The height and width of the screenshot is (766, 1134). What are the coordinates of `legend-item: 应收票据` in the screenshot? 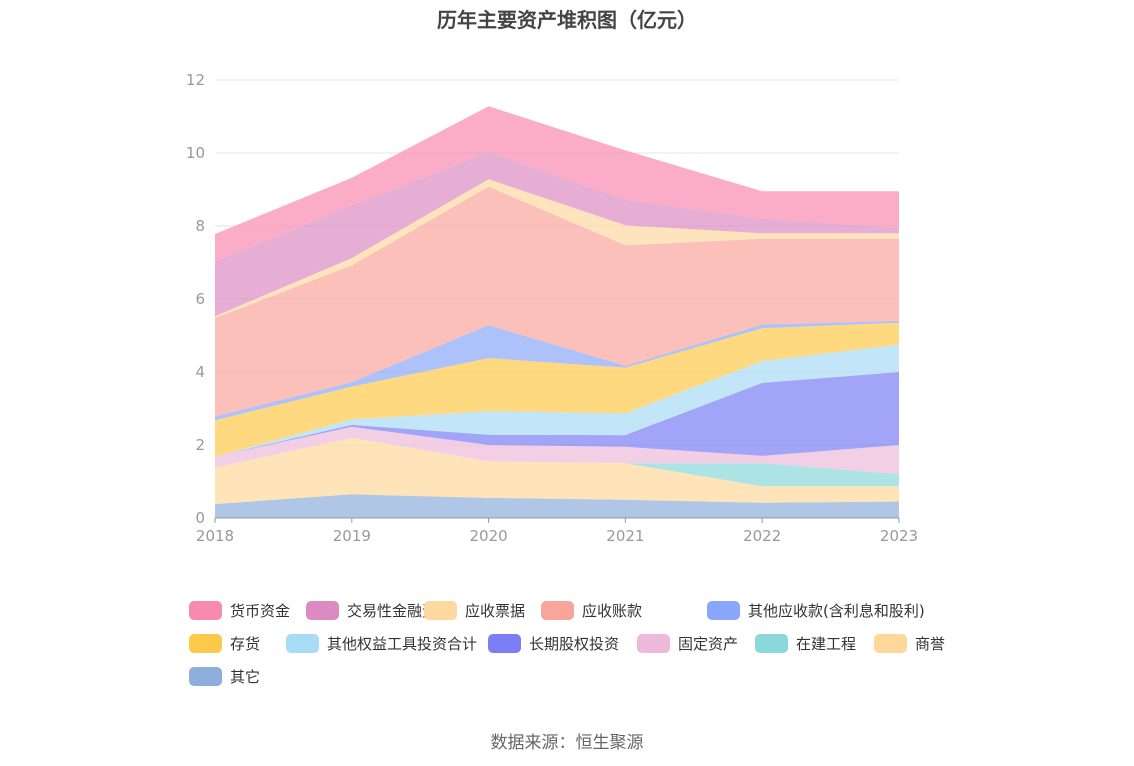 It's located at (474, 610).